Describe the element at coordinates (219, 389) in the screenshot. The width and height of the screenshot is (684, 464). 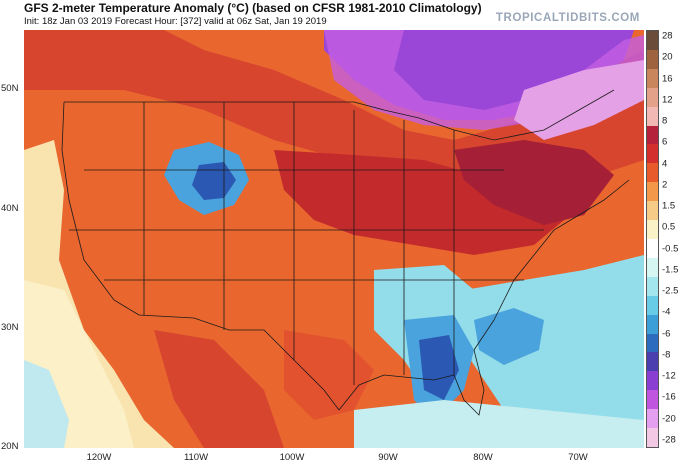
I see `mexico-warm-region` at that location.